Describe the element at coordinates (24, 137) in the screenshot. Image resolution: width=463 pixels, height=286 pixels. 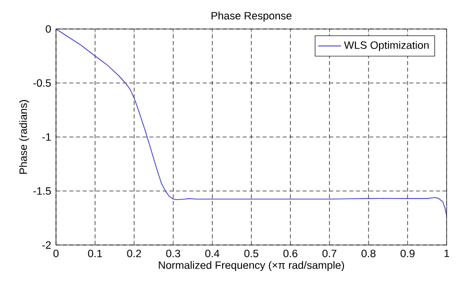
I see `y-axis-title: Phase (radians)` at that location.